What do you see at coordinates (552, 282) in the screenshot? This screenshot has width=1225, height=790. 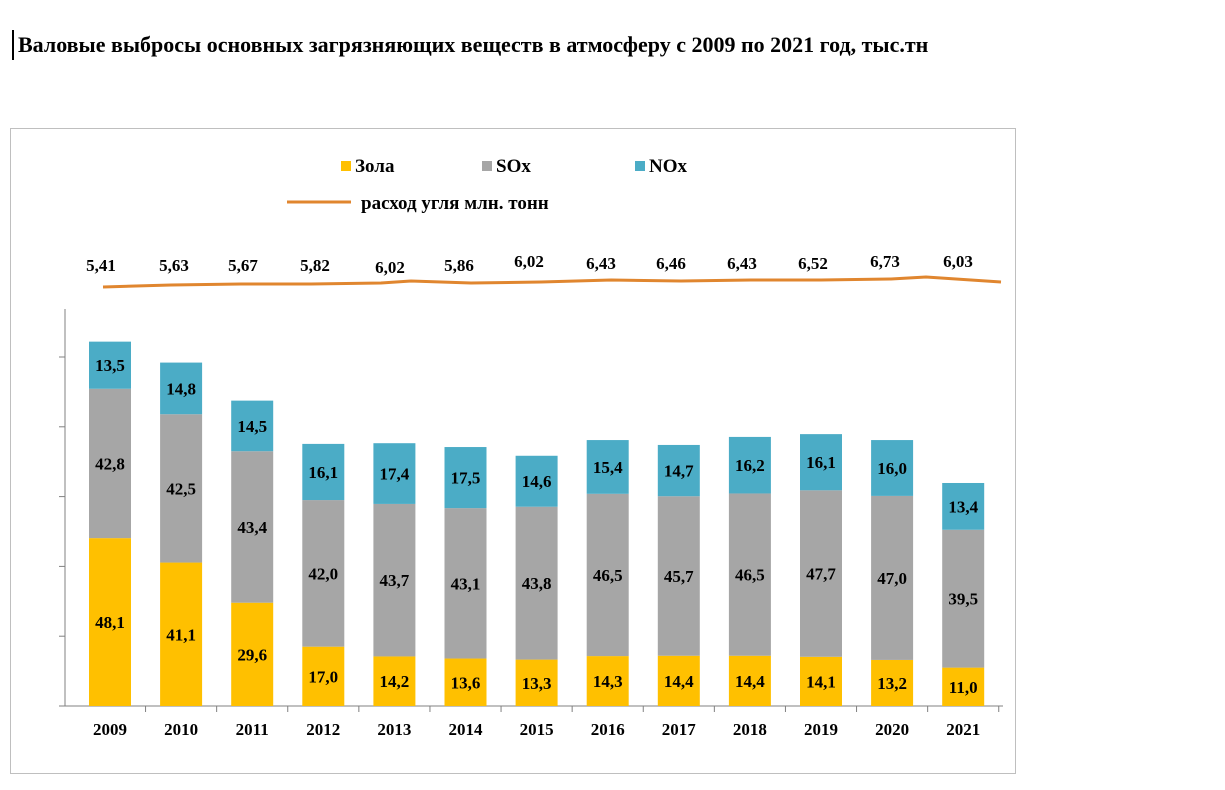 I see `coal-line-path` at bounding box center [552, 282].